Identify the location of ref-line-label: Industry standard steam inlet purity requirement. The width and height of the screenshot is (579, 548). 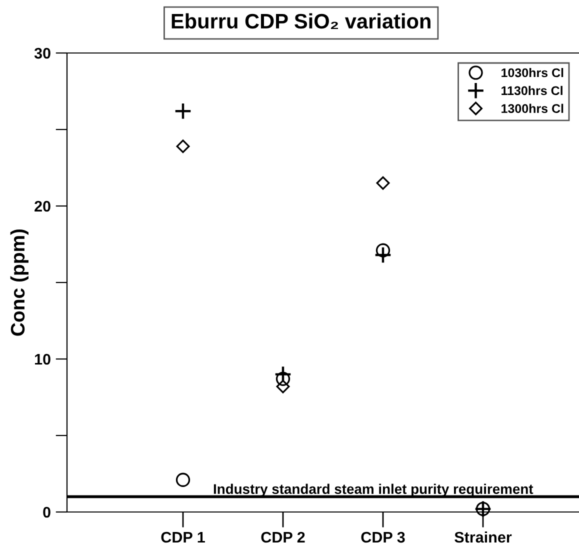
(374, 490).